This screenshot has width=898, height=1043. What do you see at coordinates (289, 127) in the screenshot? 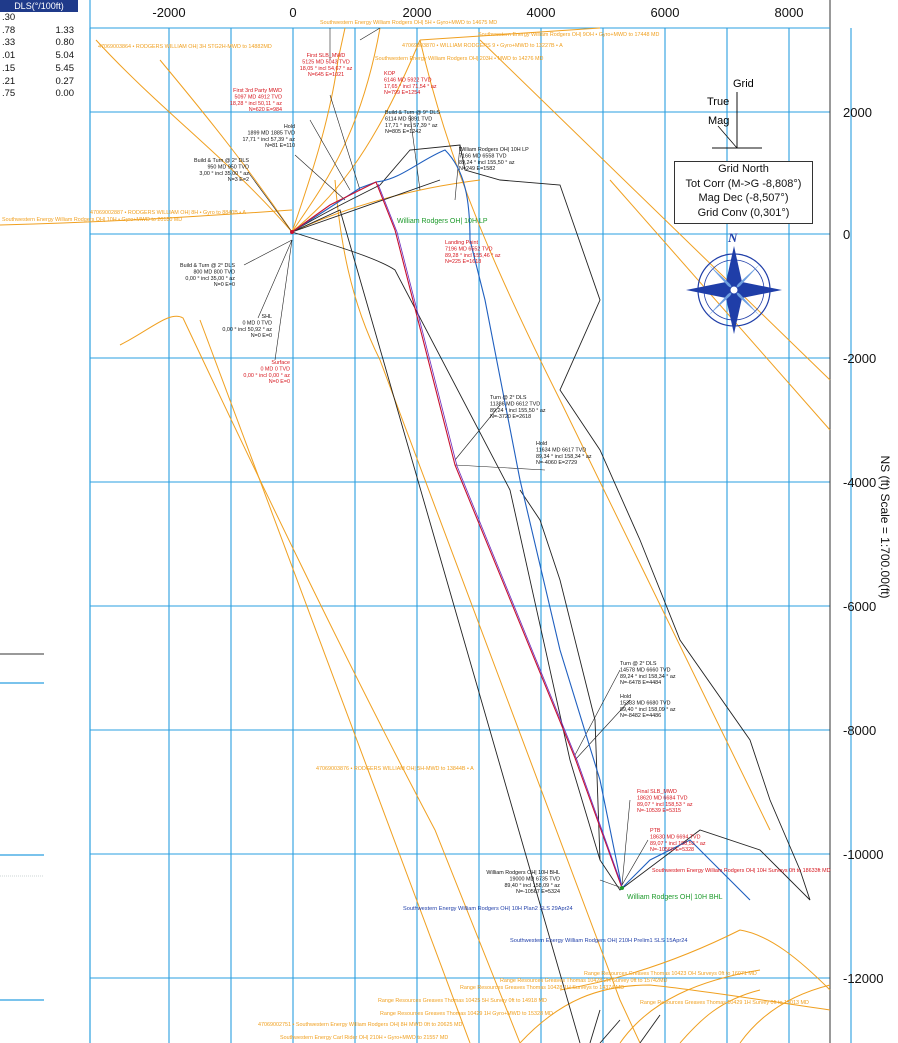
I see `annotation-line: Hold` at bounding box center [289, 127].